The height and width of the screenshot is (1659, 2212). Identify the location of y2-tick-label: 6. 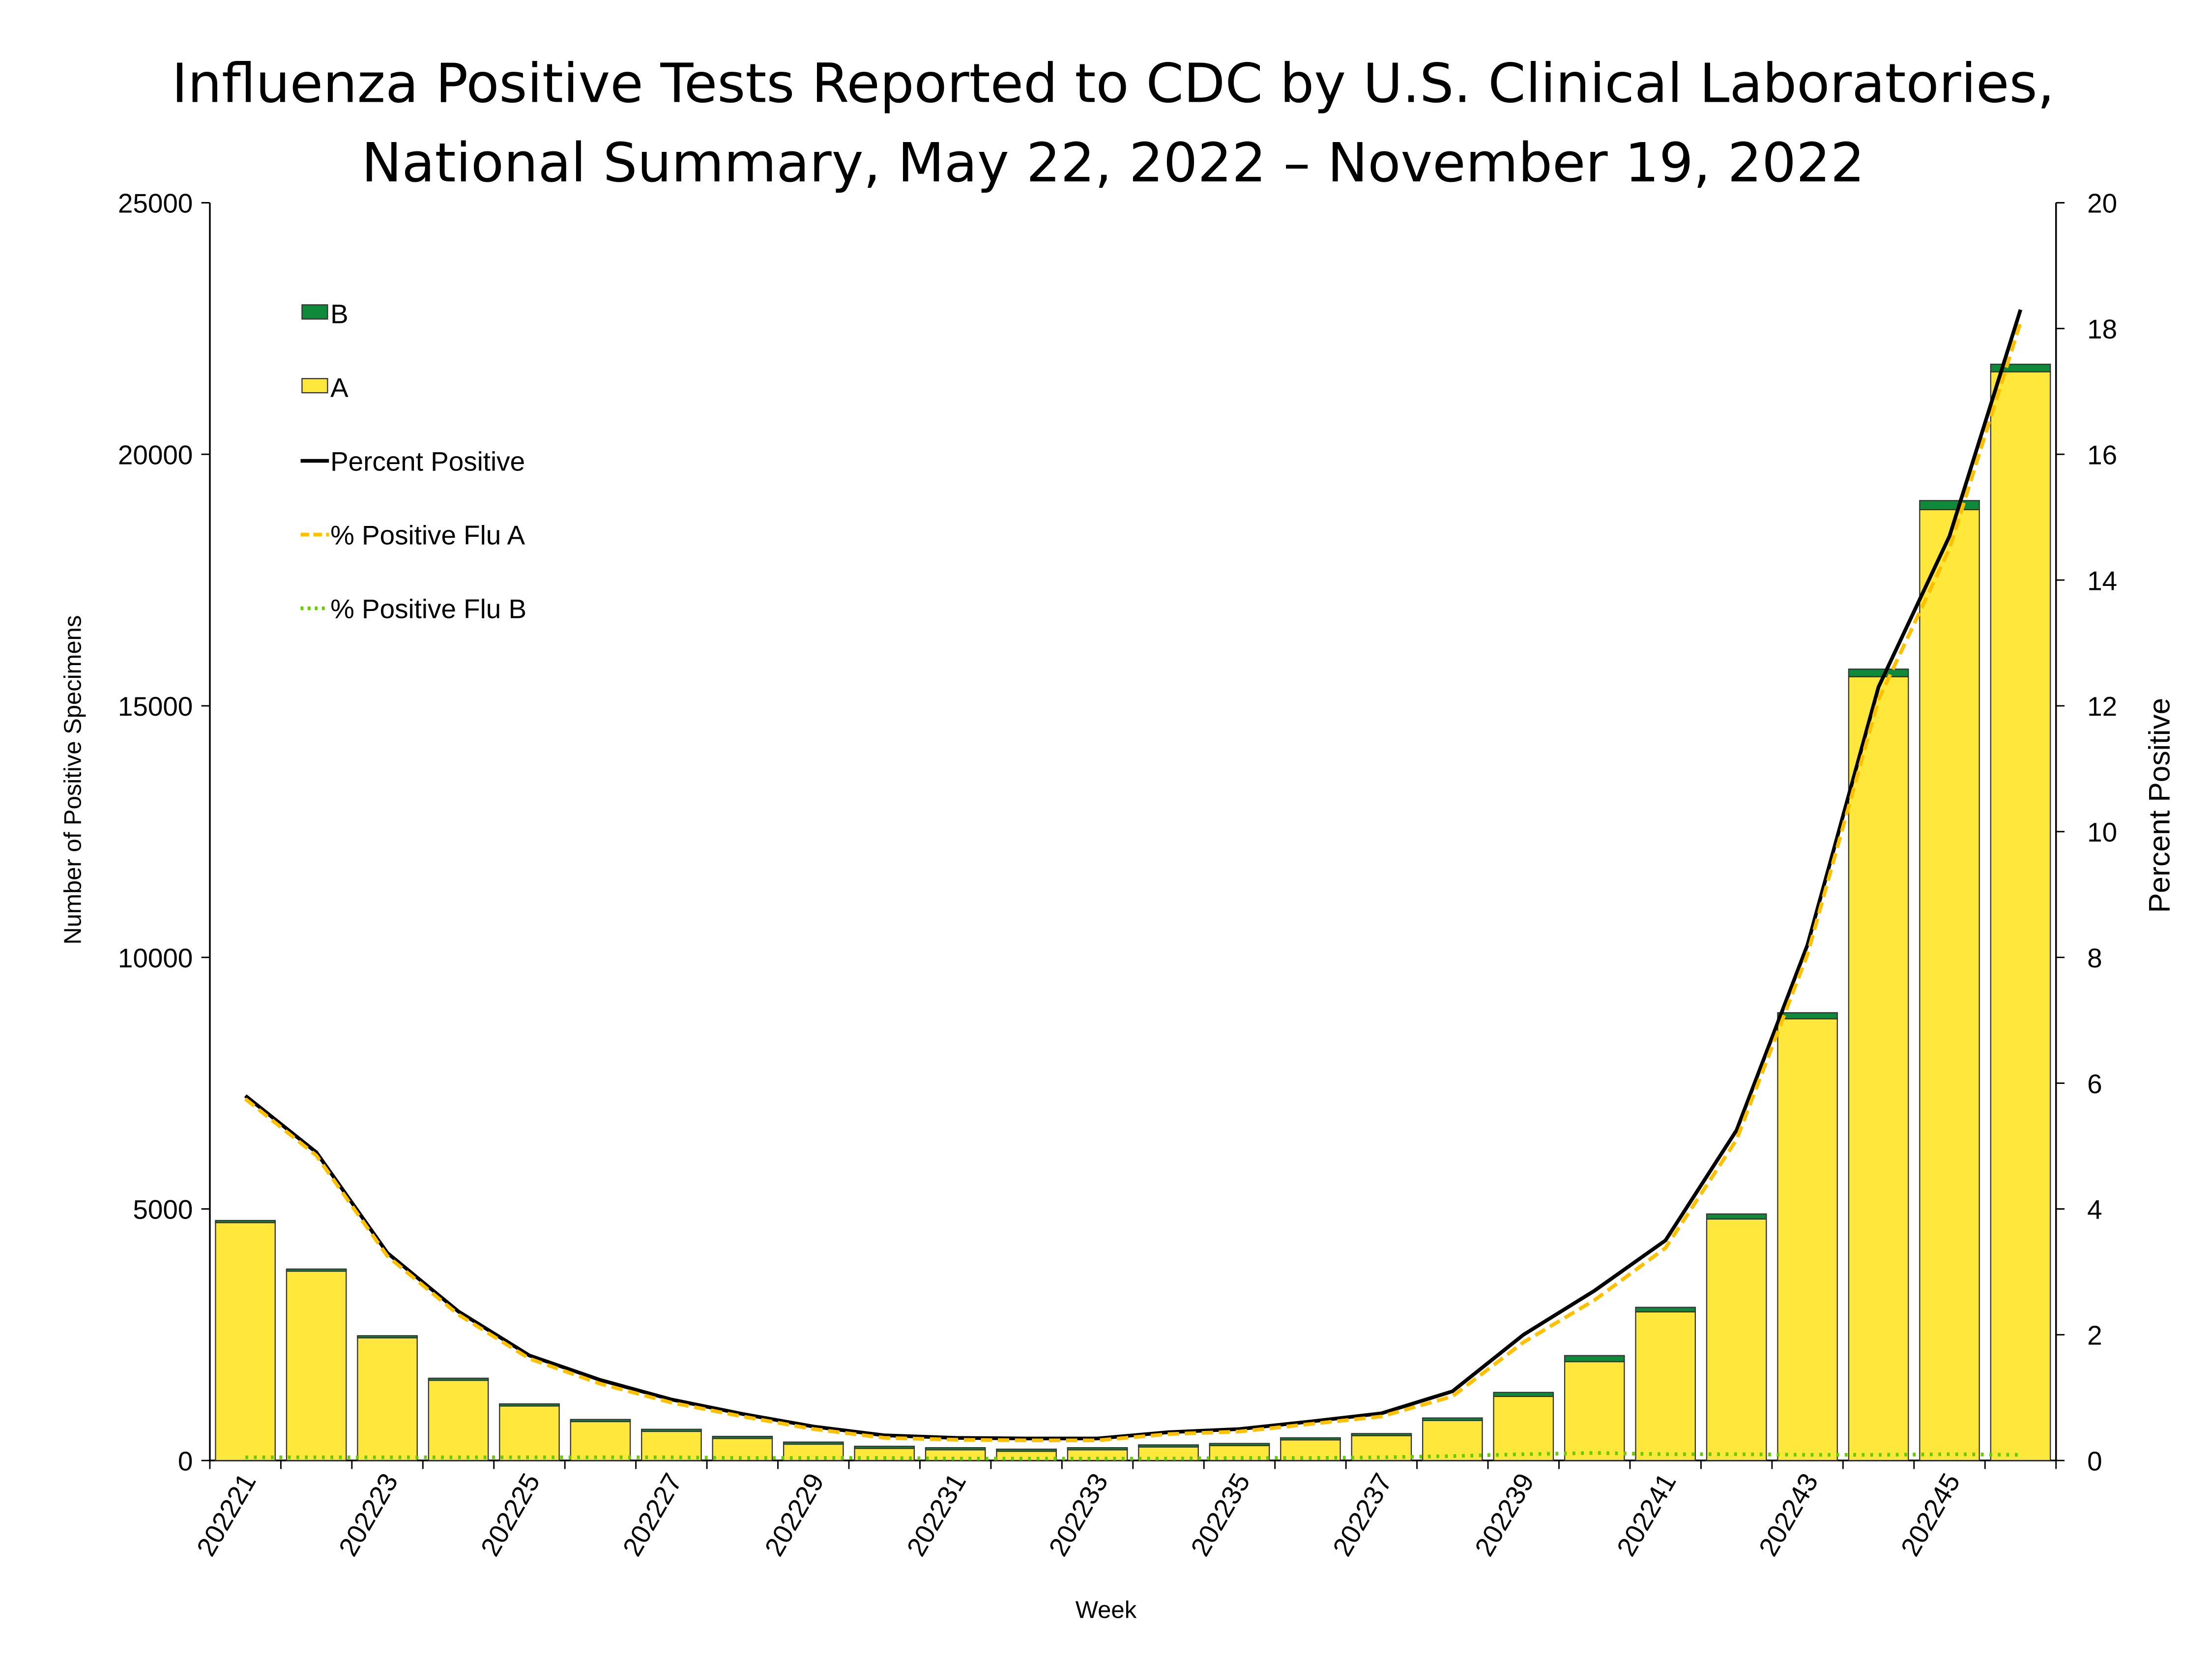
(2094, 1084).